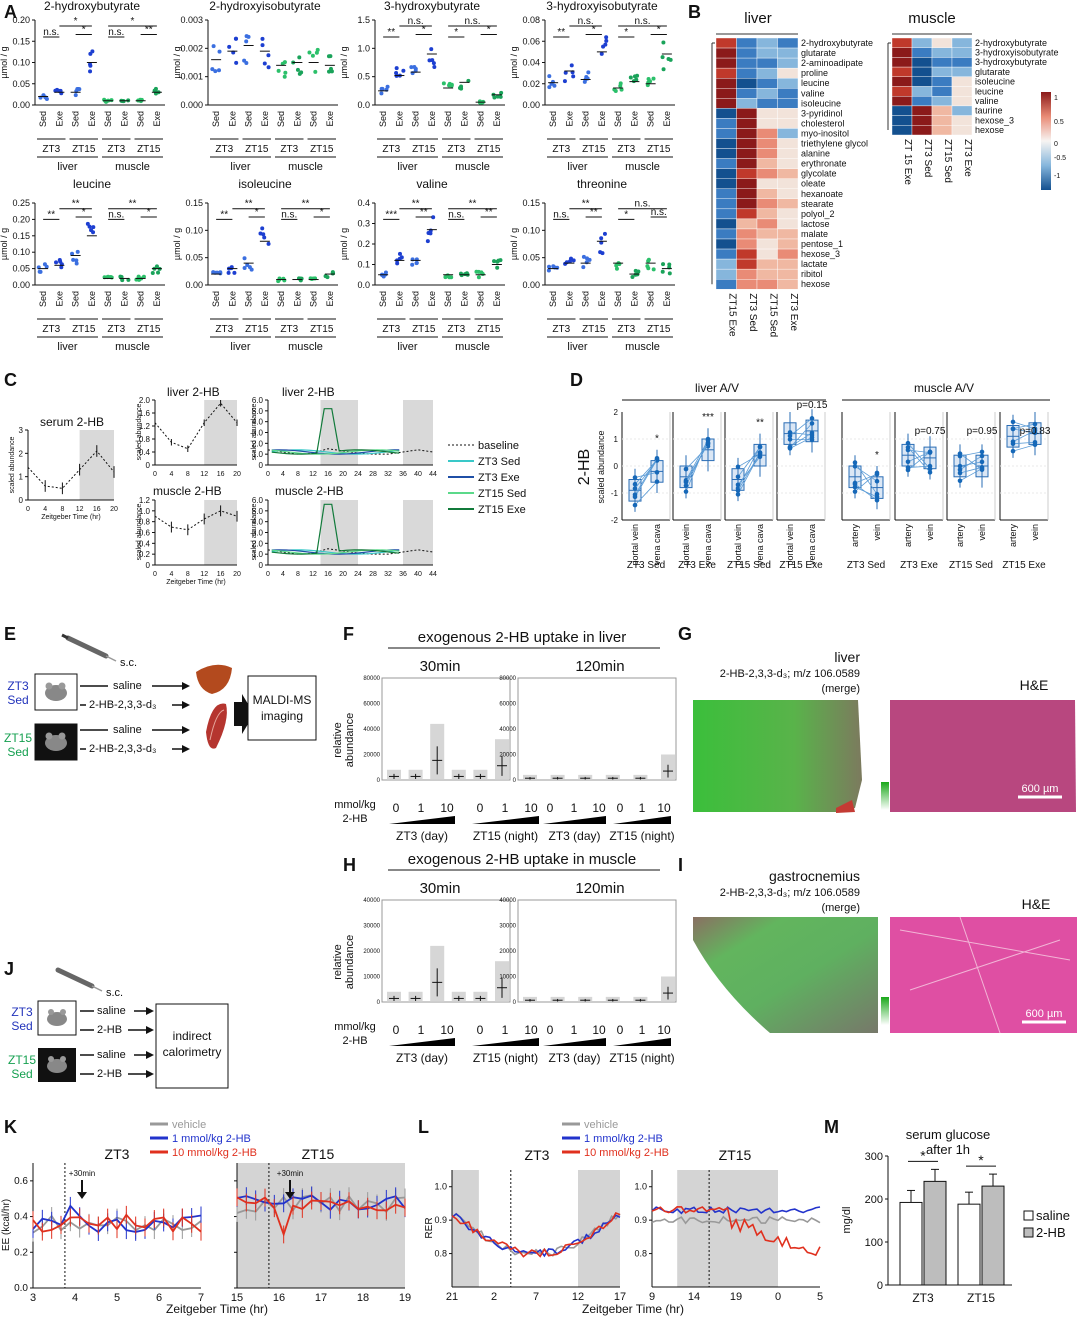 This screenshot has width=1080, height=1317. Describe the element at coordinates (159, 1298) in the screenshot. I see `x-tick-label: 6` at that location.